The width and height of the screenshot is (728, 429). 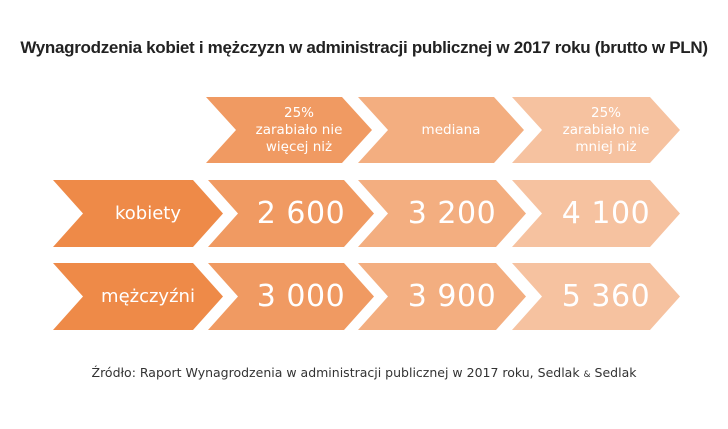 I want to click on row-label-mezczyzni: mężczyźni, so click(x=138, y=296).